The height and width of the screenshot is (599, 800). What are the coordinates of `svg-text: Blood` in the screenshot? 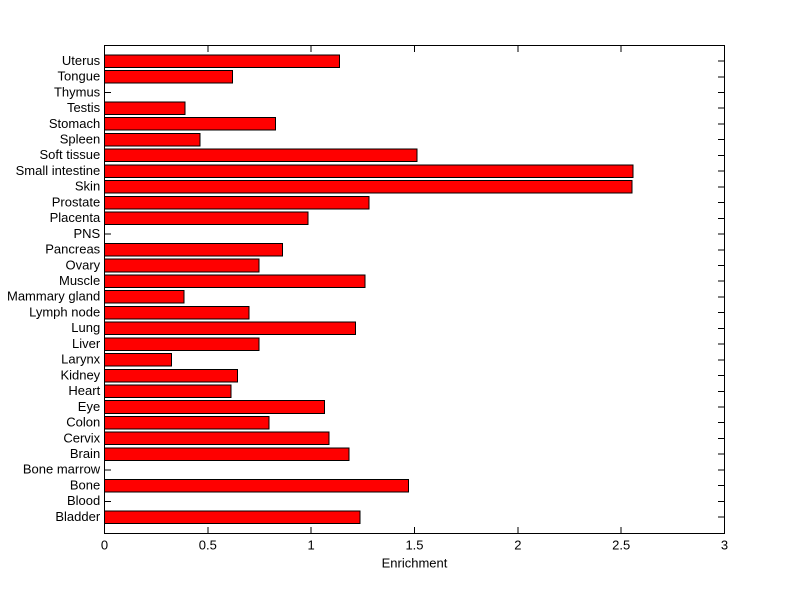 It's located at (83, 500).